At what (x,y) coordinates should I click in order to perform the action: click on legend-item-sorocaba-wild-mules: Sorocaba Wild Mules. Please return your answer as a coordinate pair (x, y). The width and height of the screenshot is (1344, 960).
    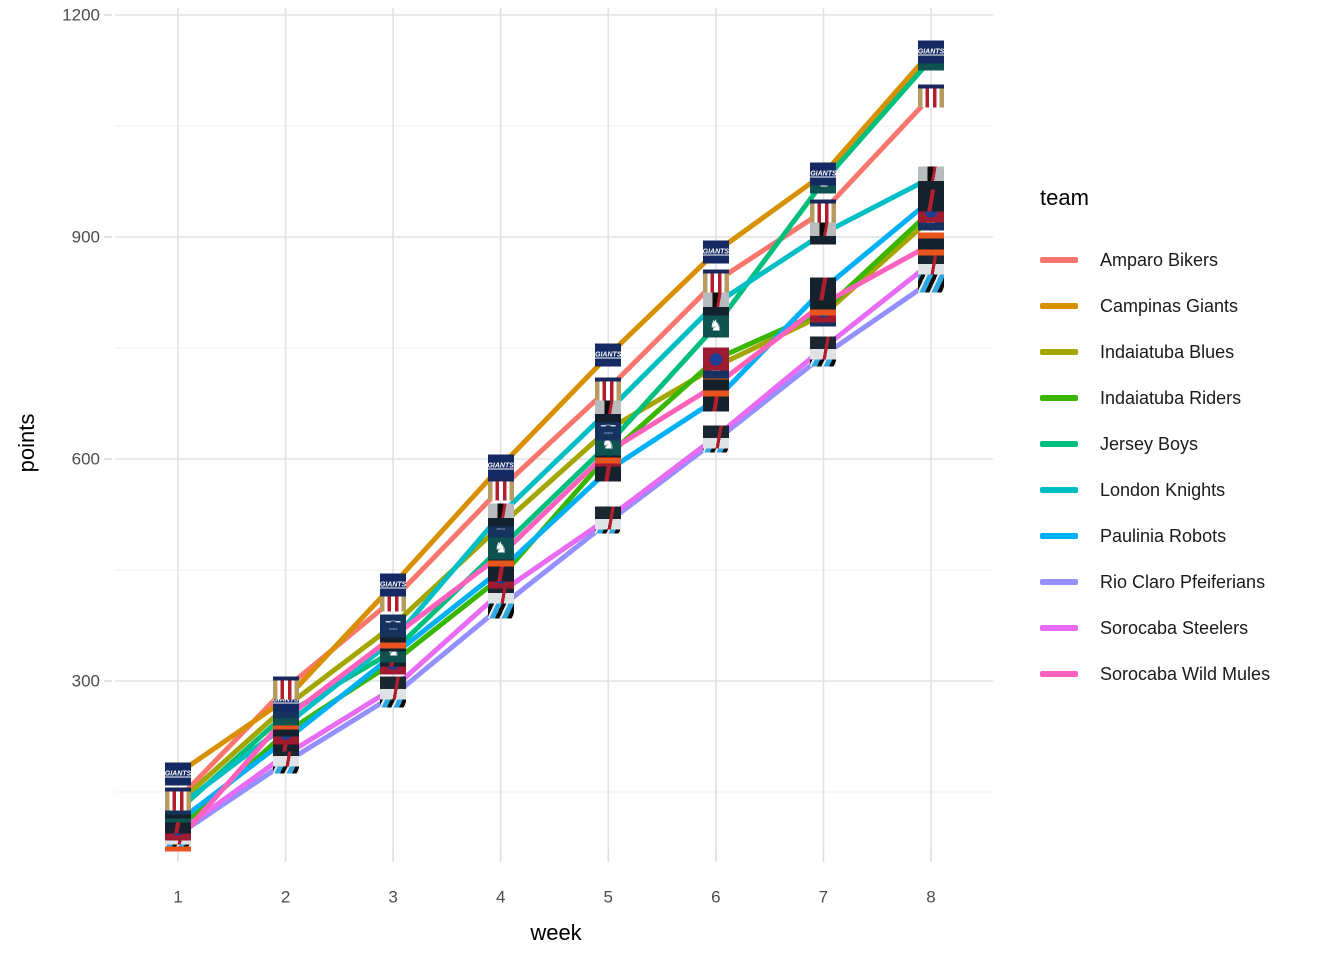
    Looking at the image, I should click on (1155, 674).